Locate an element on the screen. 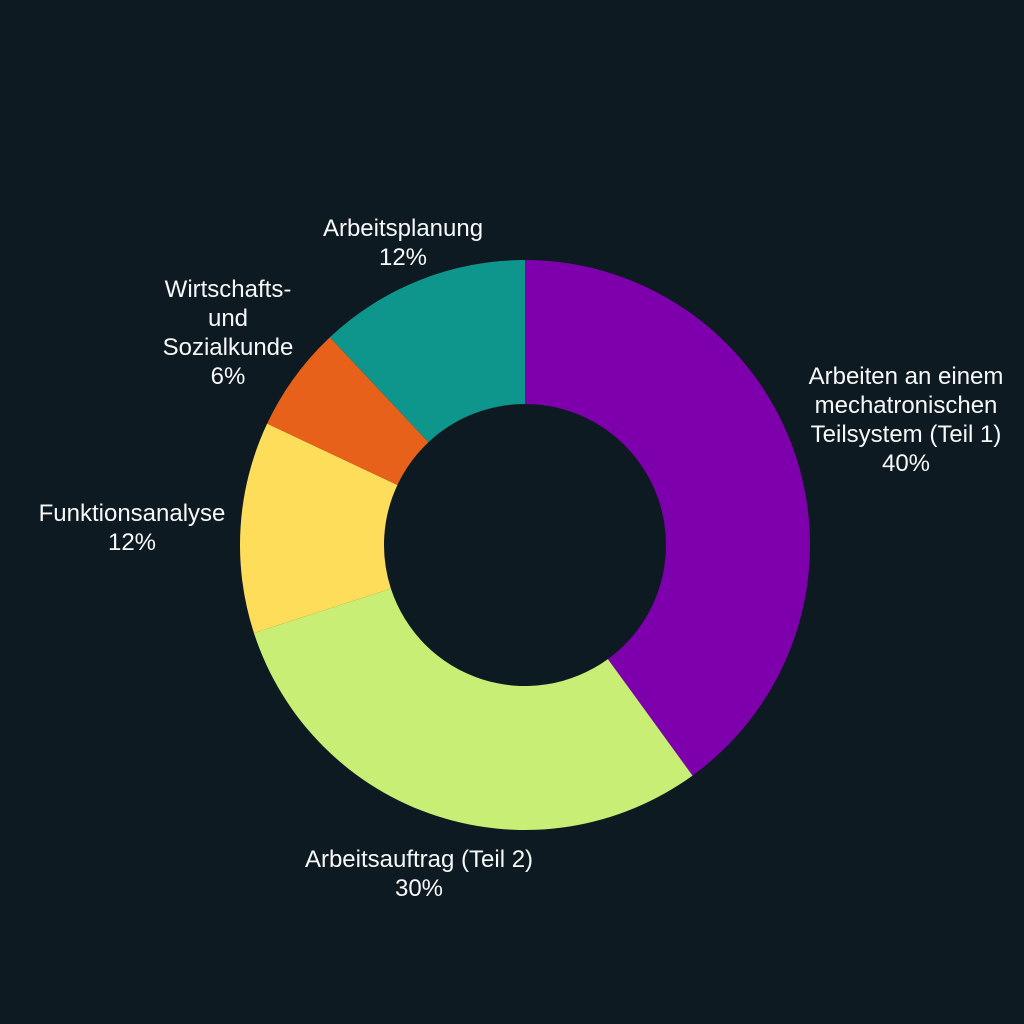 Image resolution: width=1024 pixels, height=1024 pixels. slice-arbeitsplanung is located at coordinates (427, 351).